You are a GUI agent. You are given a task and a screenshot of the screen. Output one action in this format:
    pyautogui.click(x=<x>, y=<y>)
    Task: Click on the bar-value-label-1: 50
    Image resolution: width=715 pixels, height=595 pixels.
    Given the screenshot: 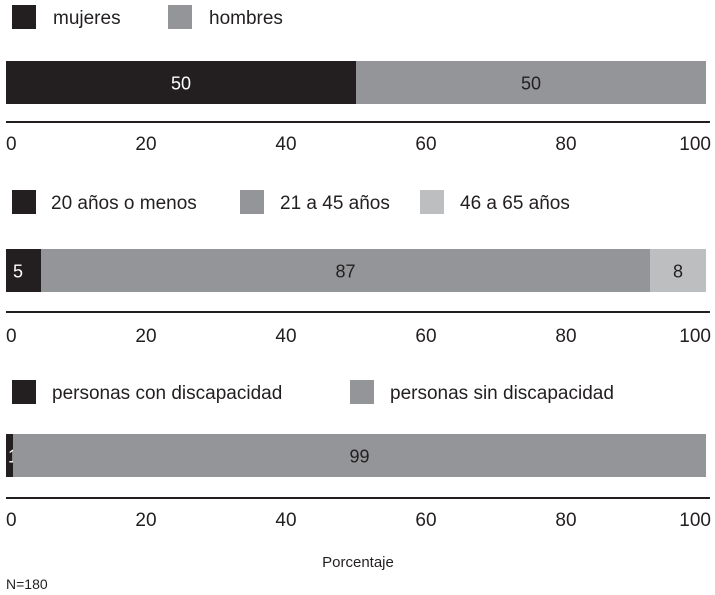 What is the action you would take?
    pyautogui.click(x=181, y=84)
    